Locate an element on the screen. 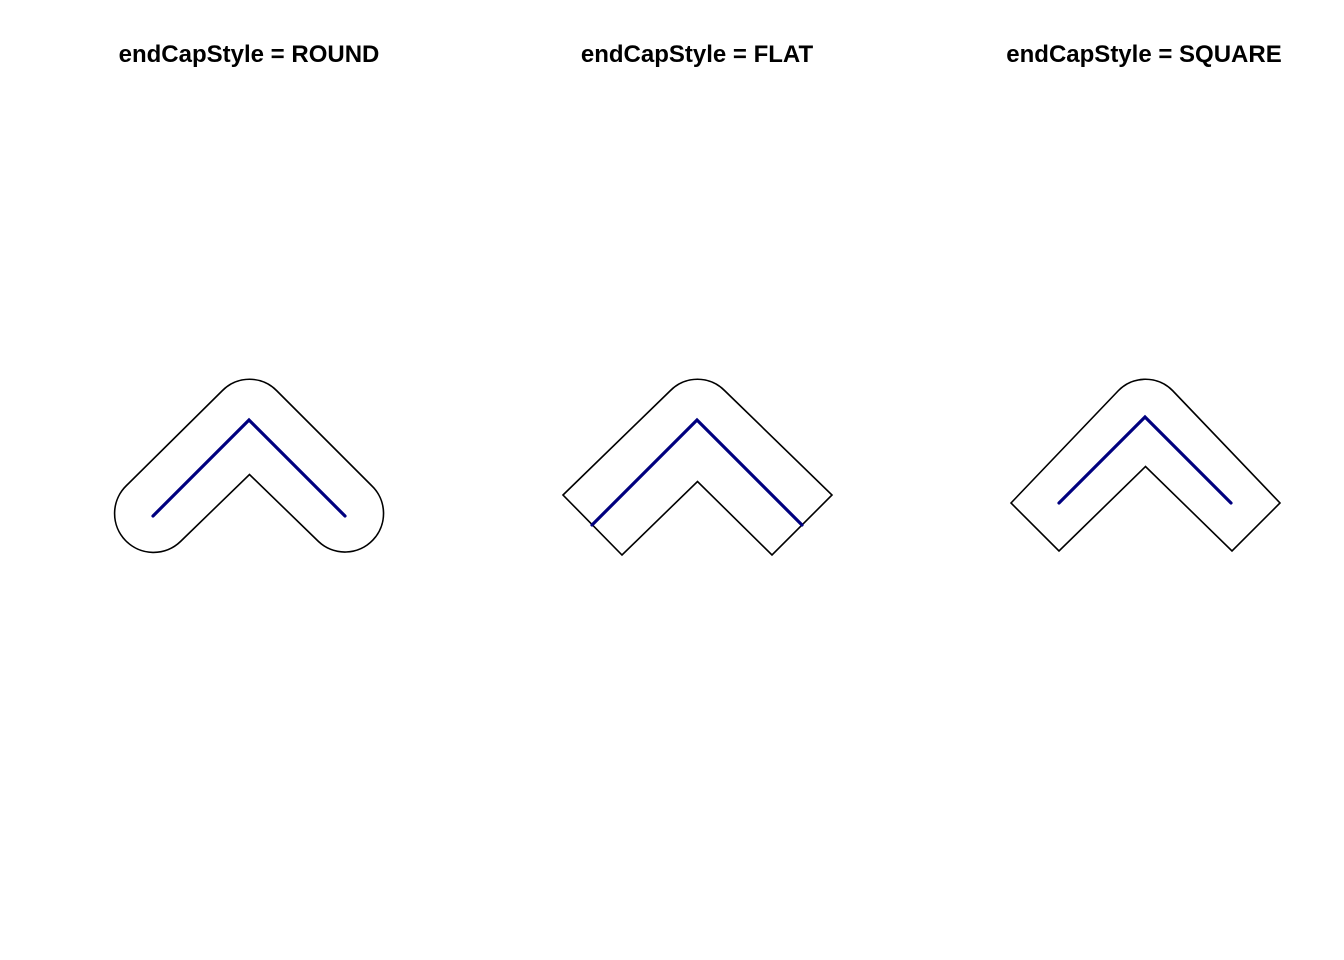  buffer-outline-round is located at coordinates (249, 466).